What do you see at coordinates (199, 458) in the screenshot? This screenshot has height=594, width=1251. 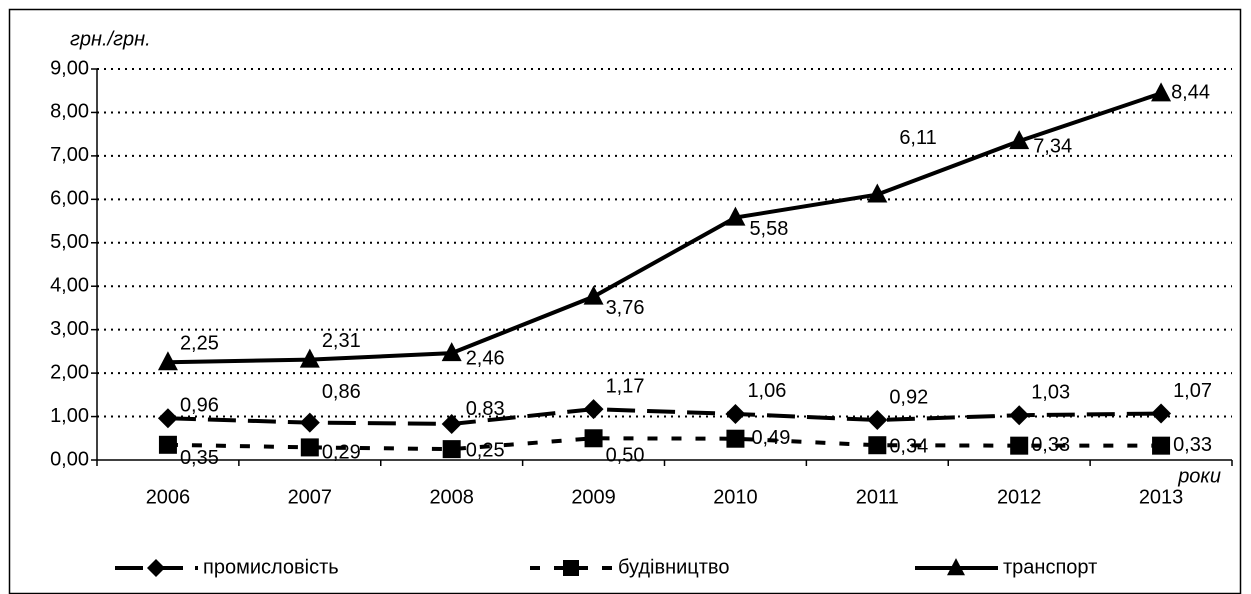 I see `data-label: 0,35` at bounding box center [199, 458].